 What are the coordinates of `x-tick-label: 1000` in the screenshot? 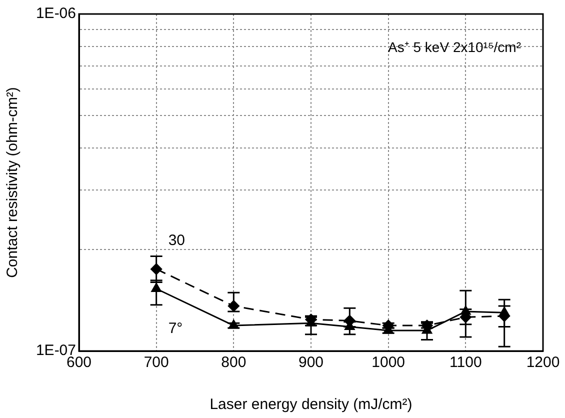 It's located at (389, 363).